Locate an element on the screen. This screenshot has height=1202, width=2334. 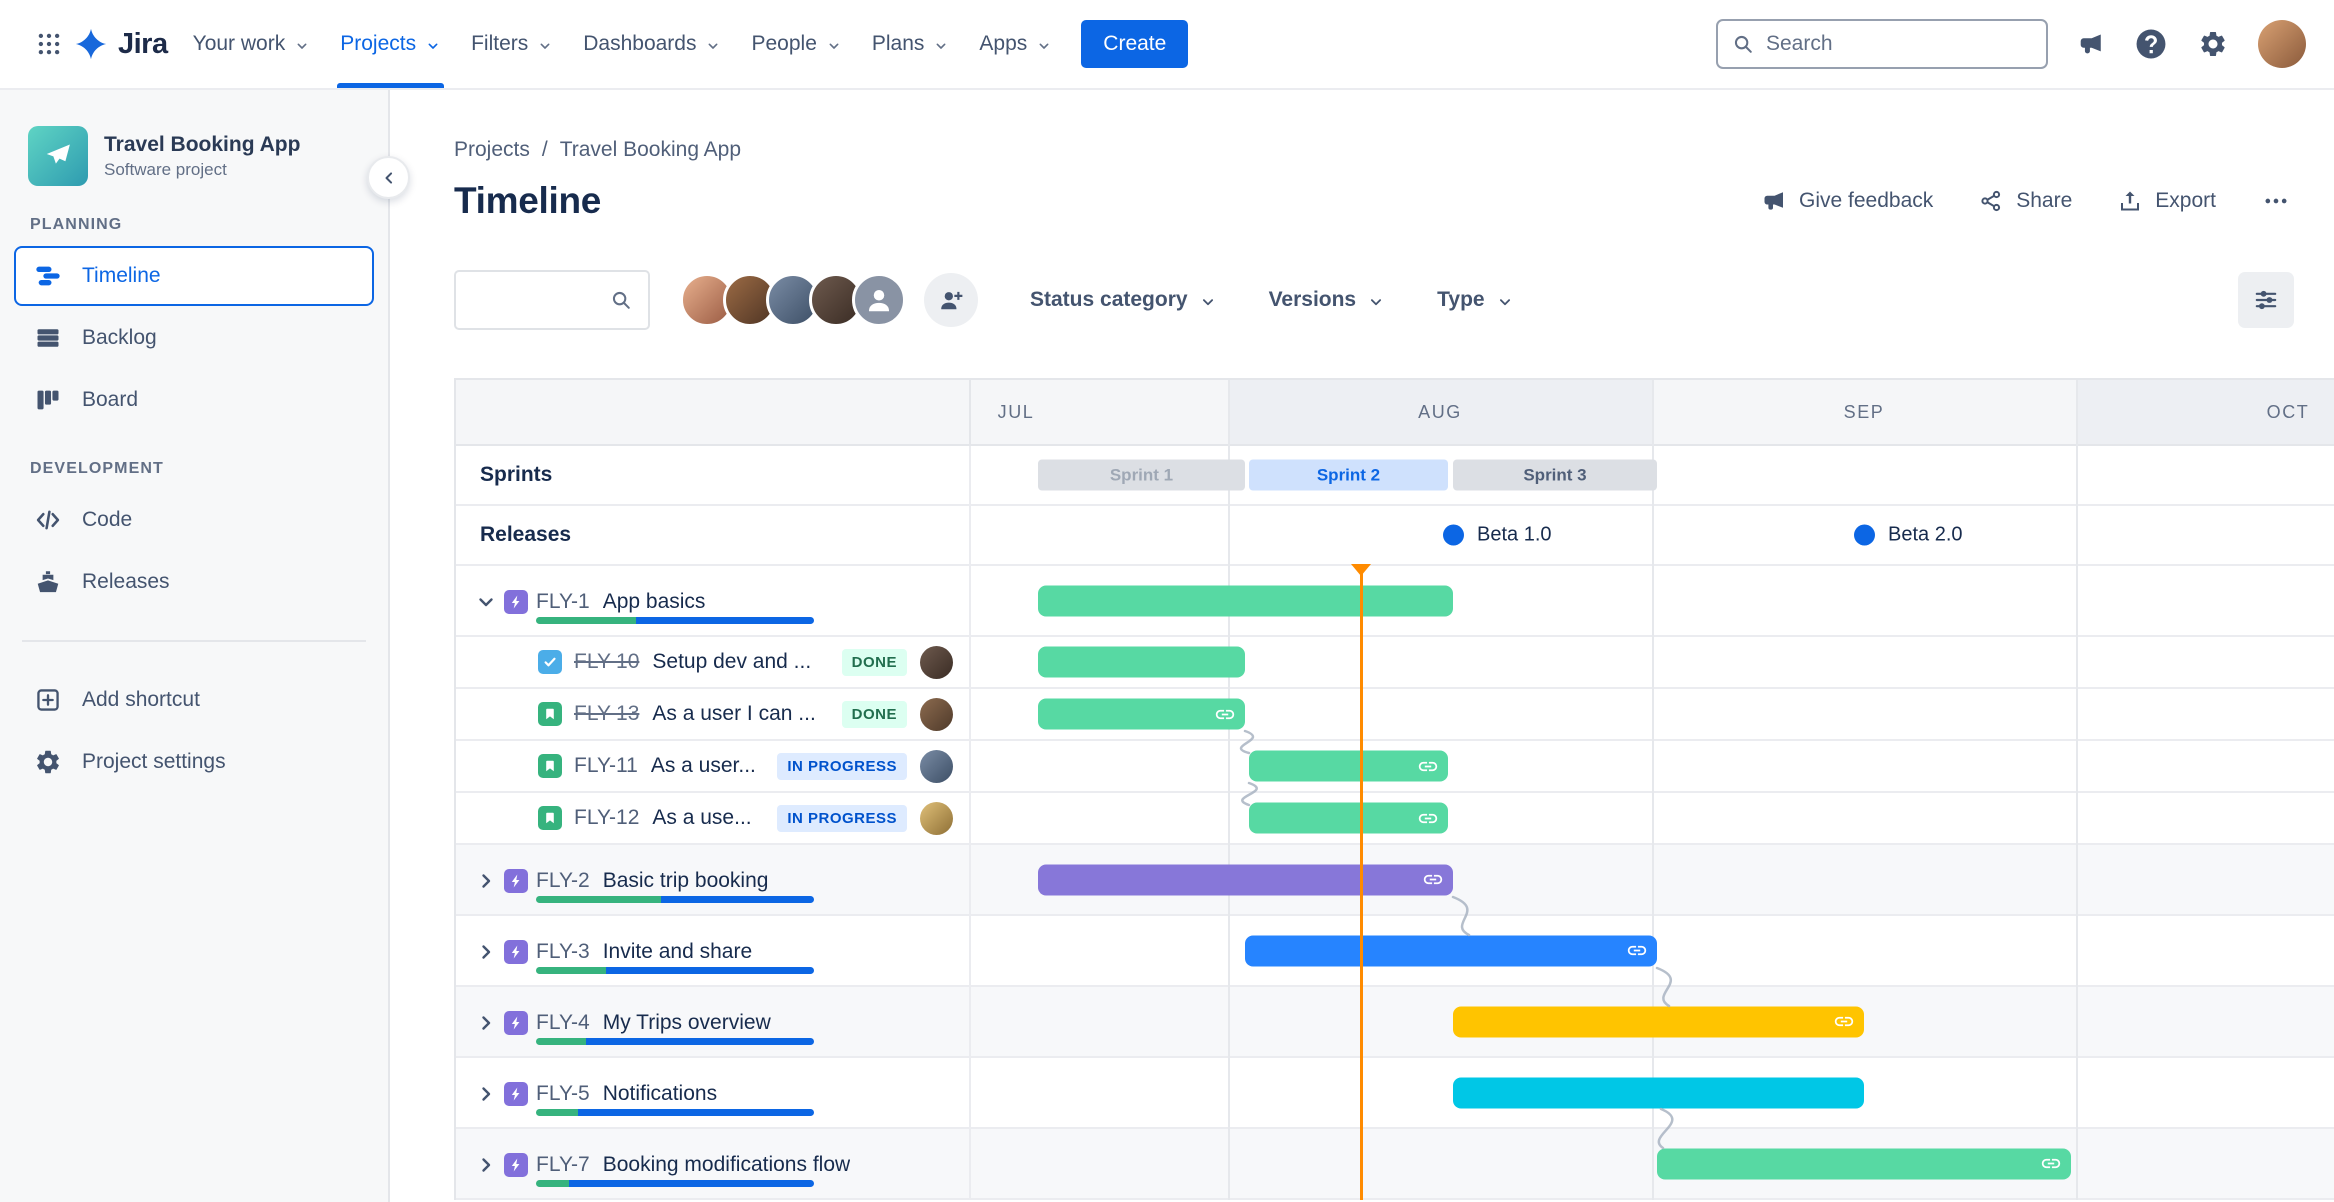
user-avatar is located at coordinates (2282, 44).